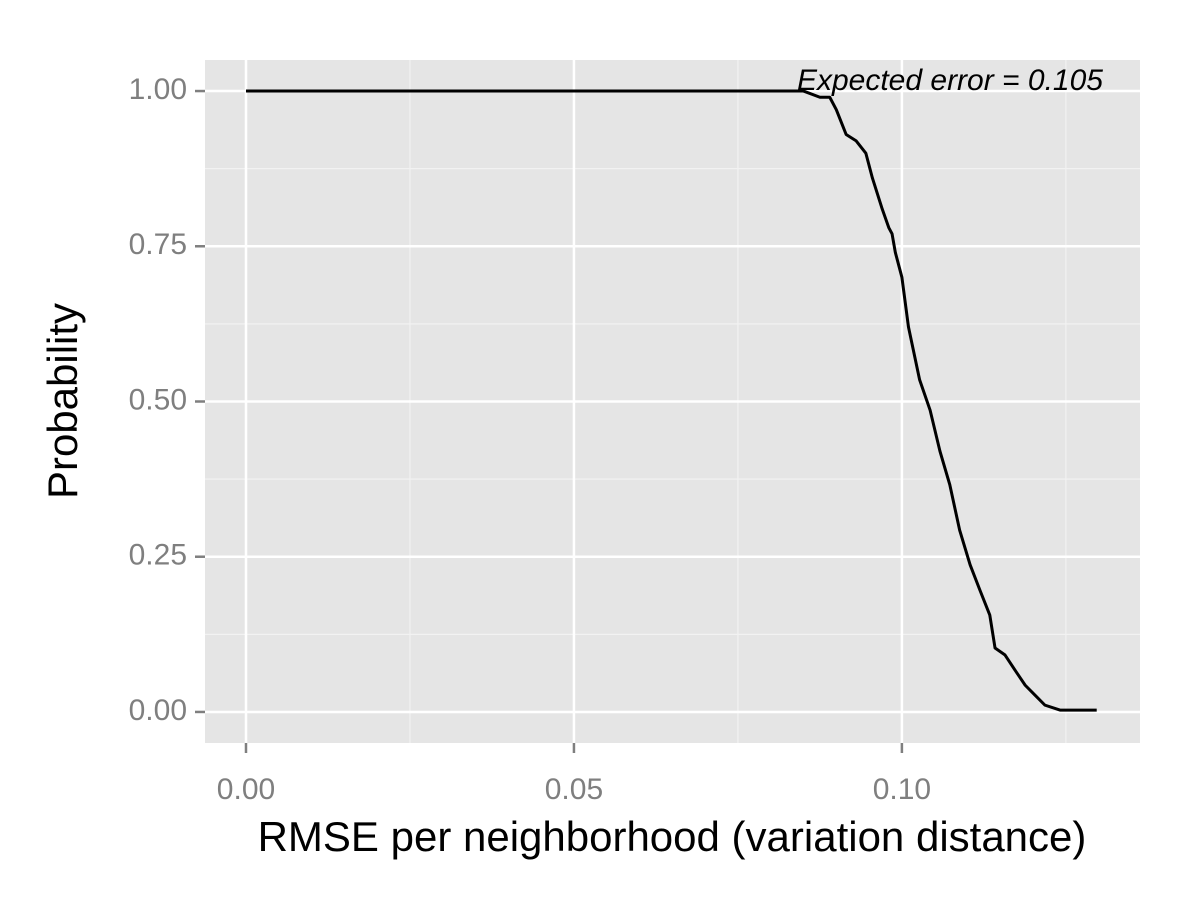 This screenshot has height=900, width=1200. What do you see at coordinates (950, 80) in the screenshot?
I see `annotation: Expected error = 0.105` at bounding box center [950, 80].